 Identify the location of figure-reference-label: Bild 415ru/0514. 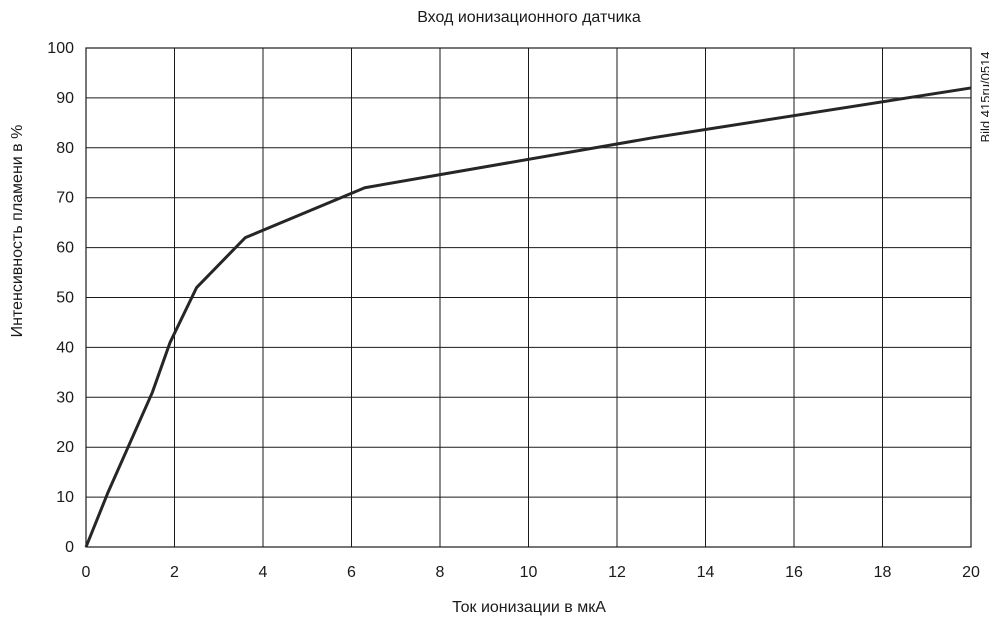
(983, 96).